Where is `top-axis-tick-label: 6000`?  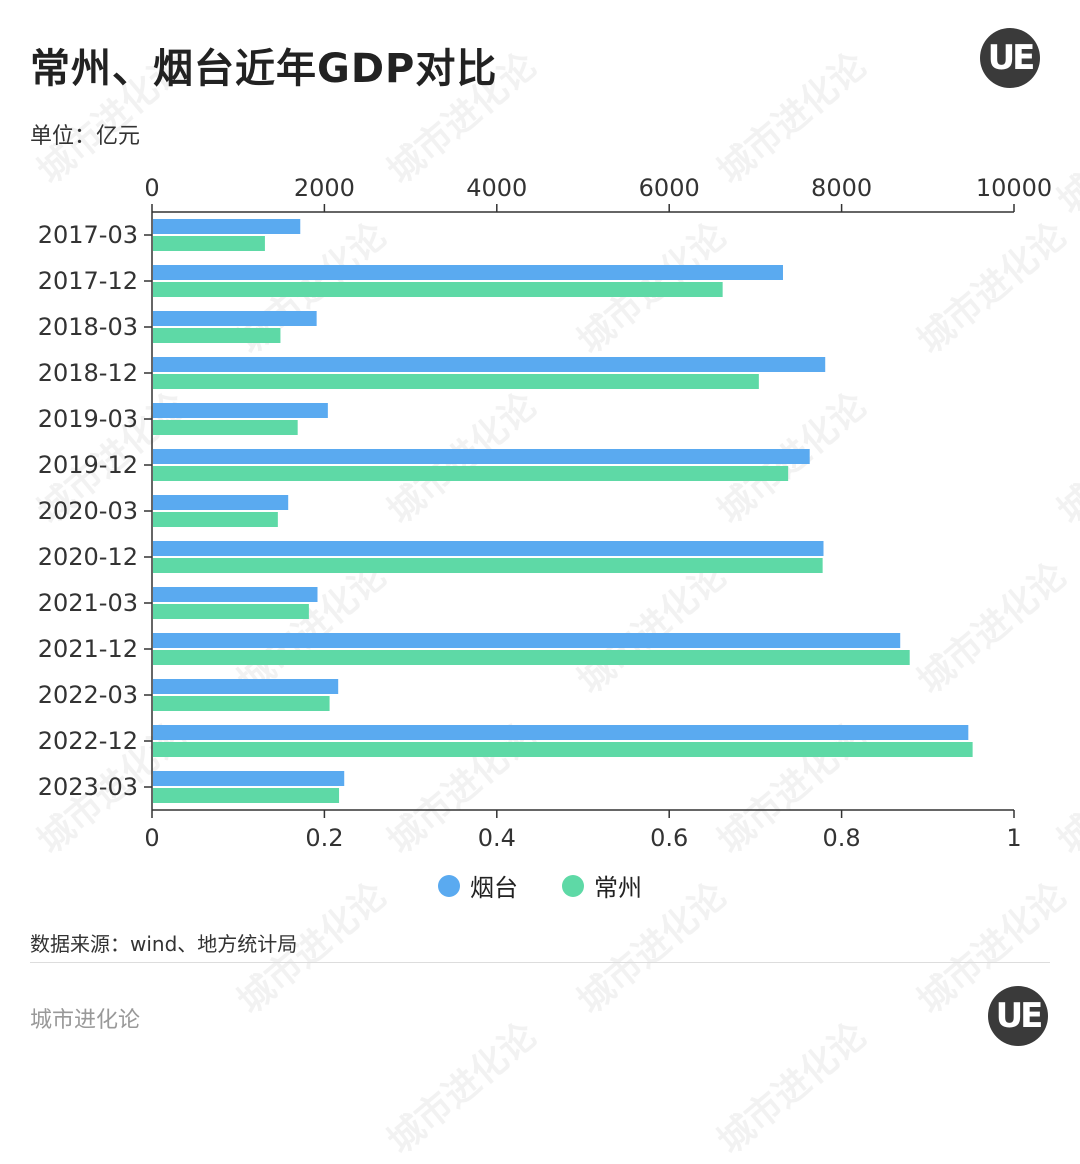
top-axis-tick-label: 6000 is located at coordinates (669, 188).